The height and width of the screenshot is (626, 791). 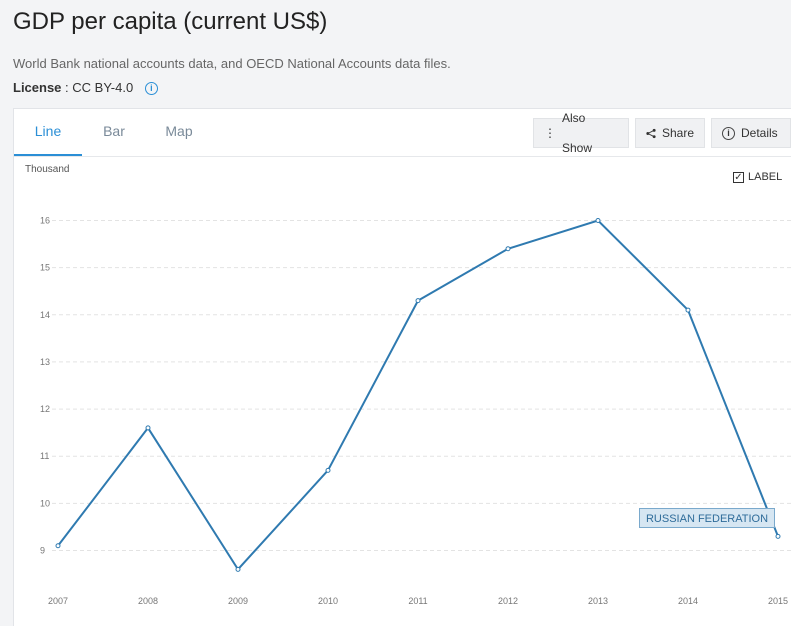 What do you see at coordinates (45, 268) in the screenshot?
I see `y-tick-label: 15` at bounding box center [45, 268].